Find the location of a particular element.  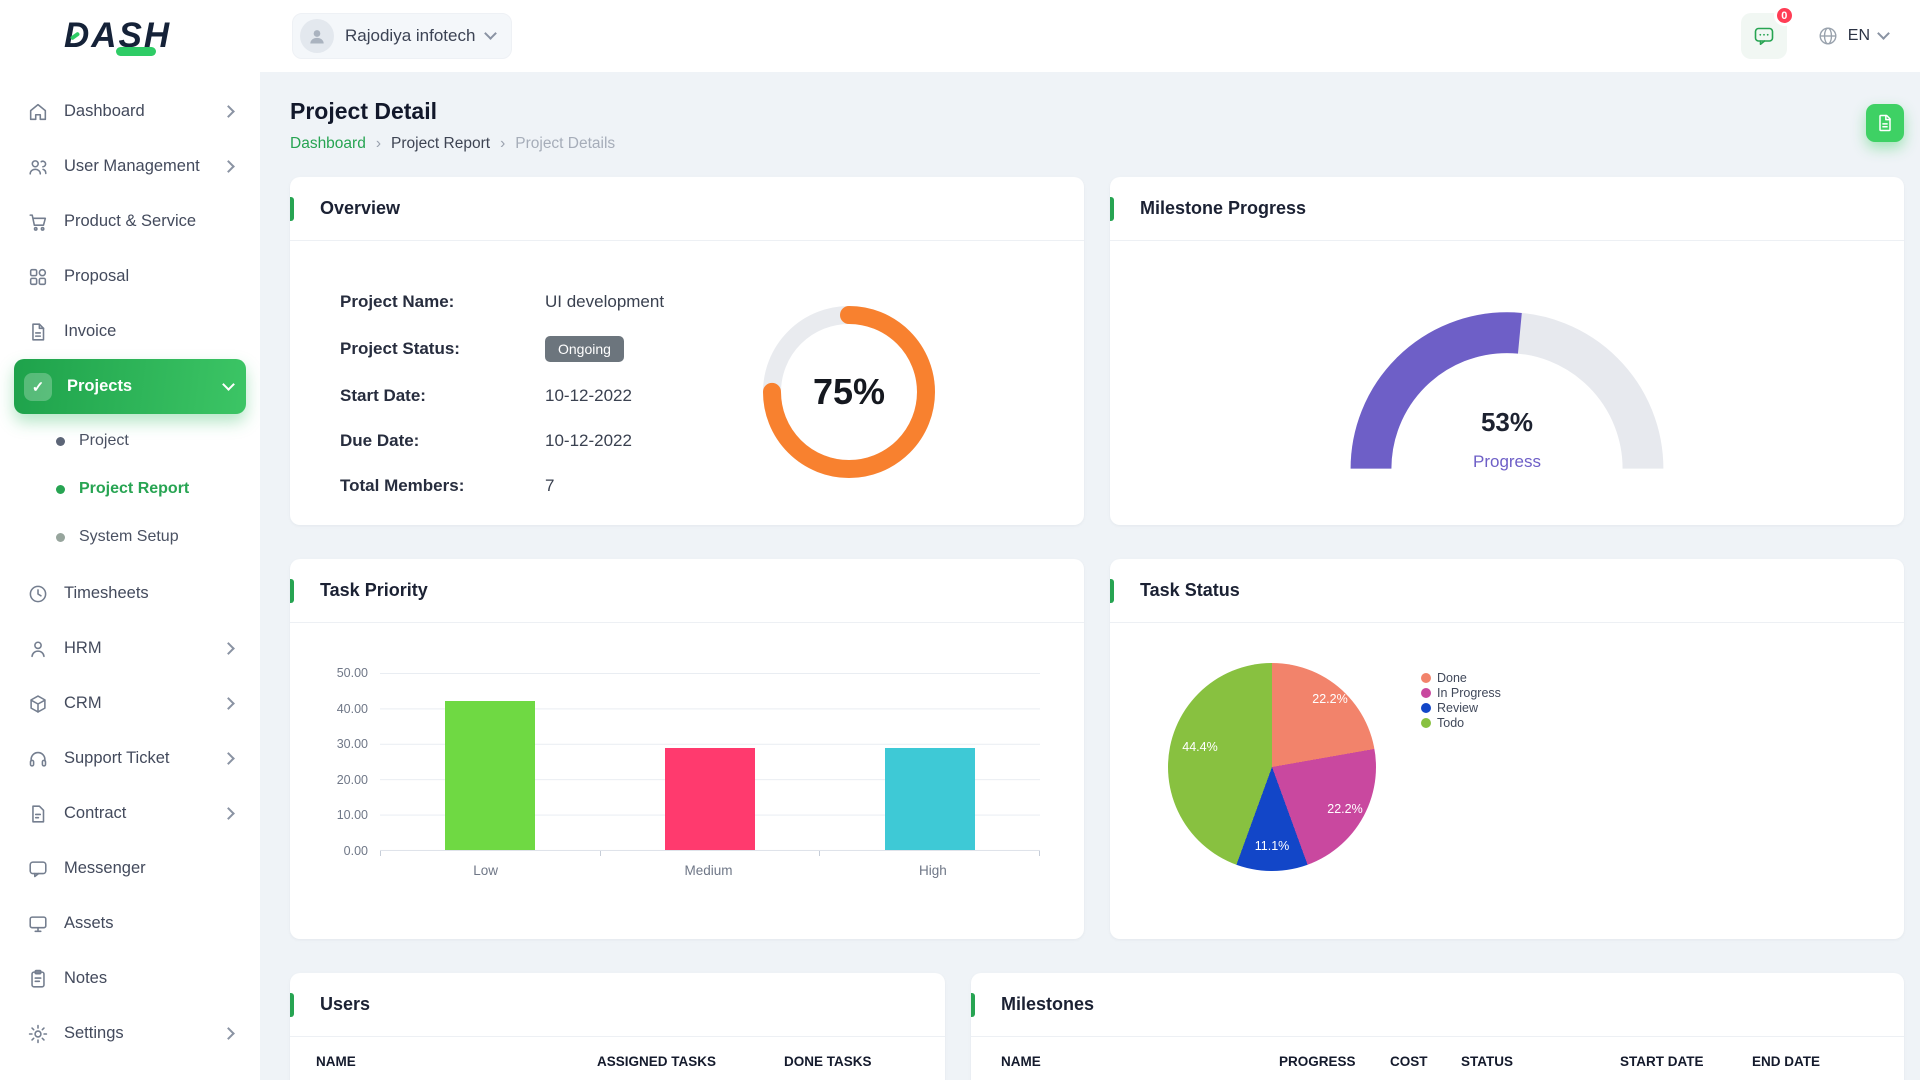

sidebar-subitem-label: Project Report is located at coordinates (134, 488).